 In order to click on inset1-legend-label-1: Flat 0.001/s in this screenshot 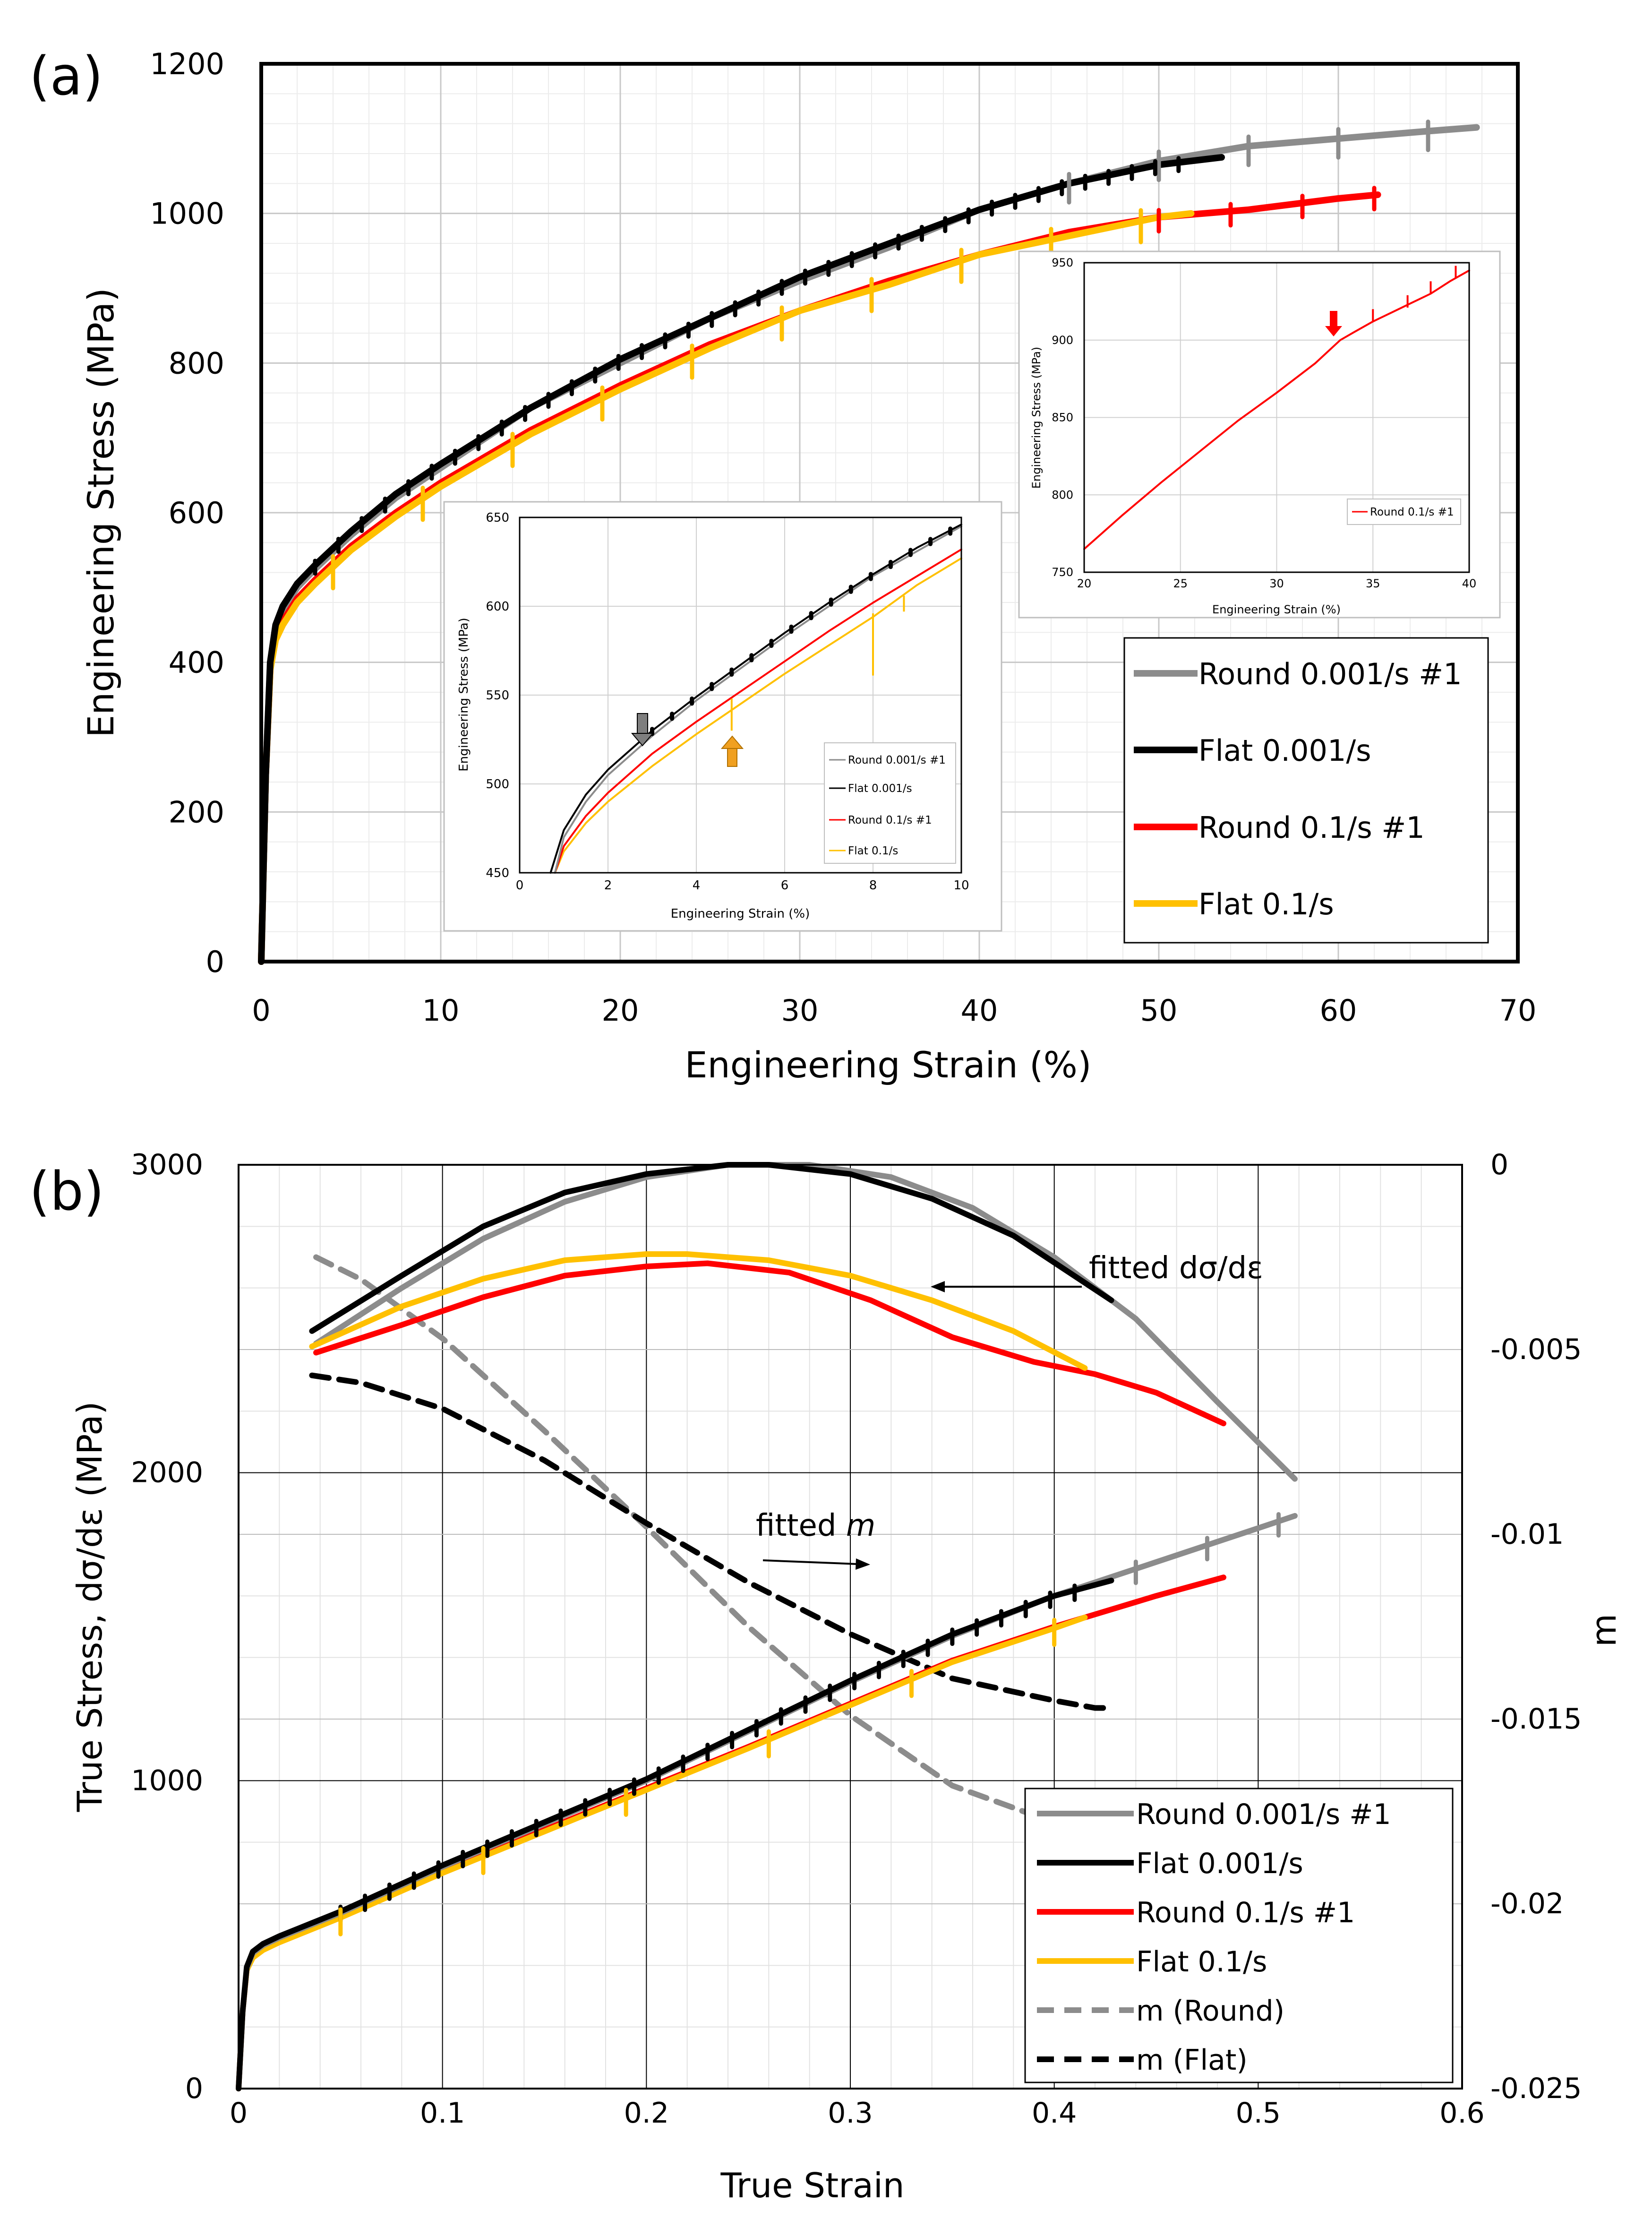, I will do `click(880, 789)`.